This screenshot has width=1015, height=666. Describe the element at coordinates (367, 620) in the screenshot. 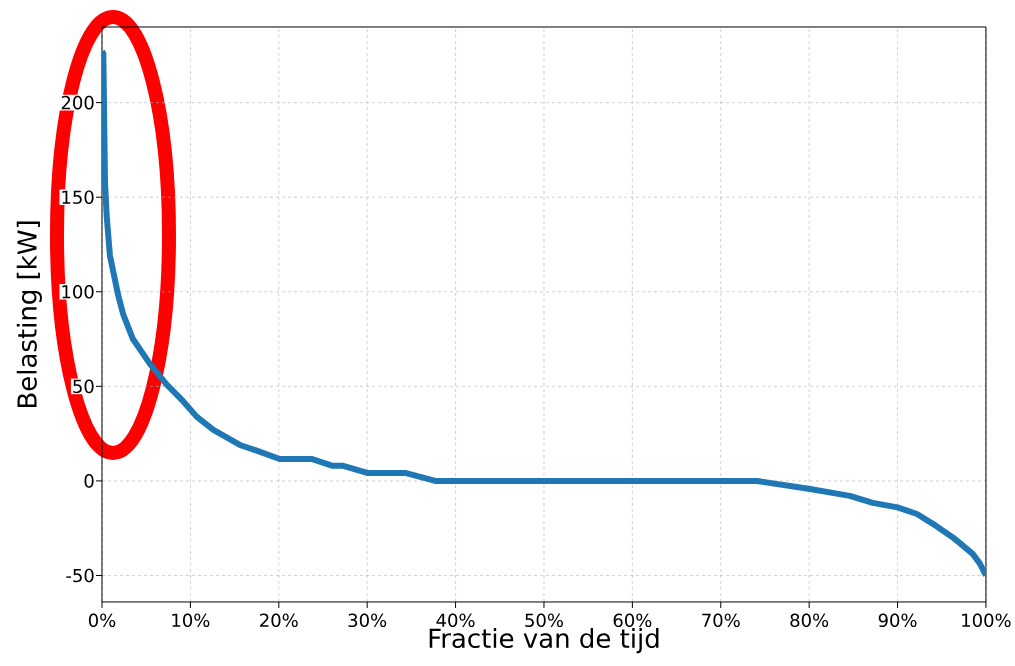

I see `x-tick-label: 30%` at that location.